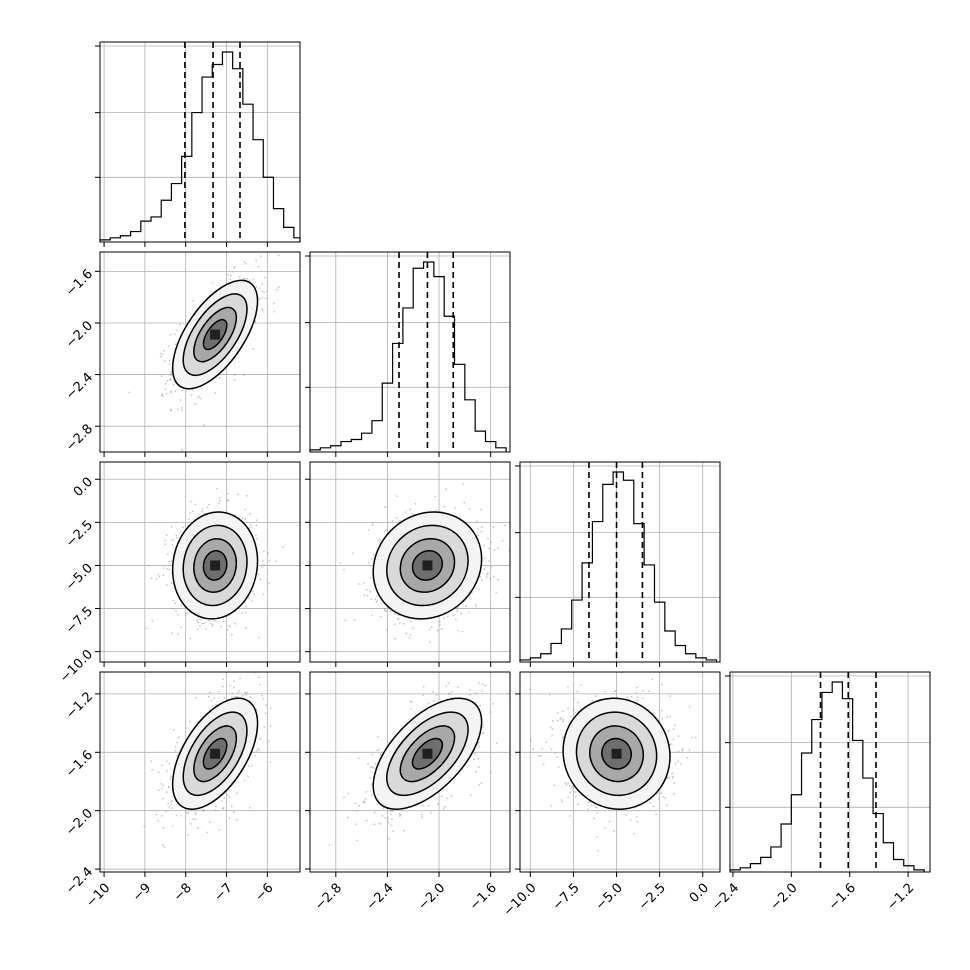  Describe the element at coordinates (264, 893) in the screenshot. I see `x-tick-label: −6` at that location.